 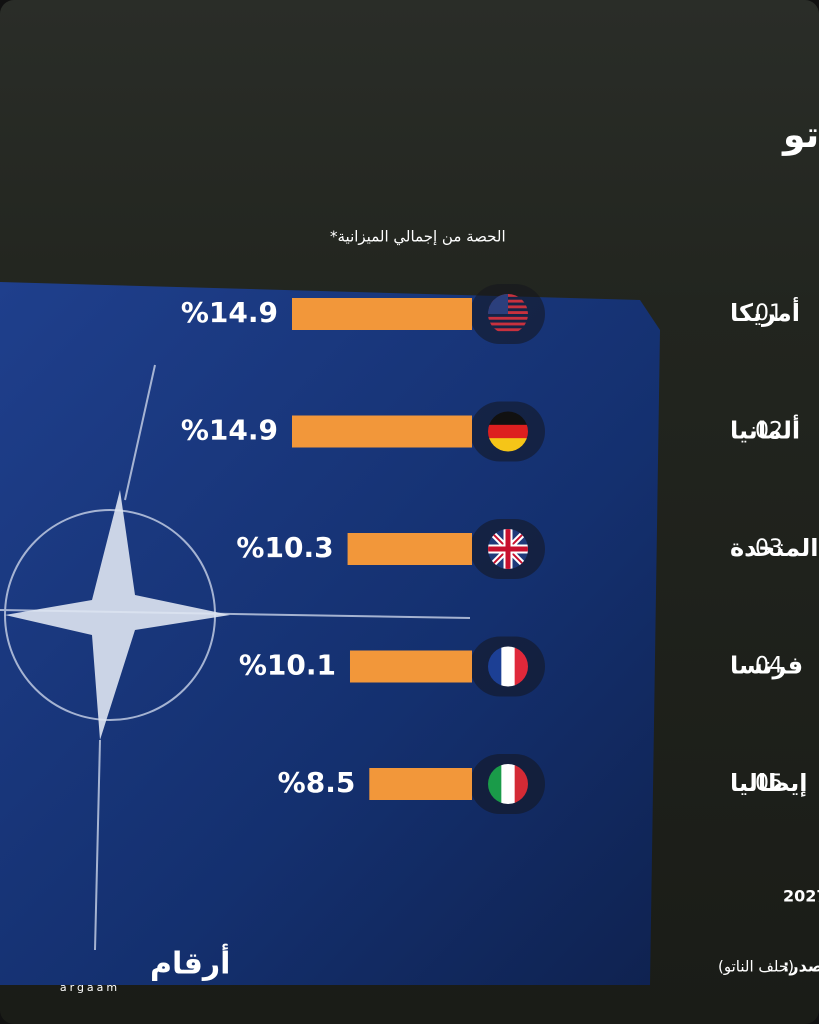 I want to click on country: ألمانيا, so click(x=765, y=430).